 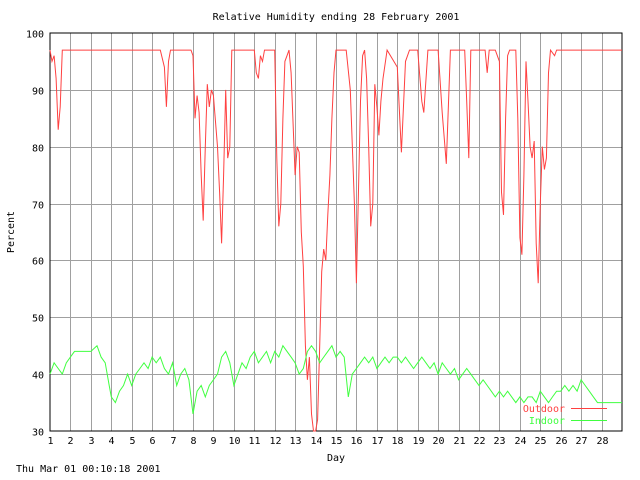 I want to click on x-tick-label: 17, so click(x=377, y=441).